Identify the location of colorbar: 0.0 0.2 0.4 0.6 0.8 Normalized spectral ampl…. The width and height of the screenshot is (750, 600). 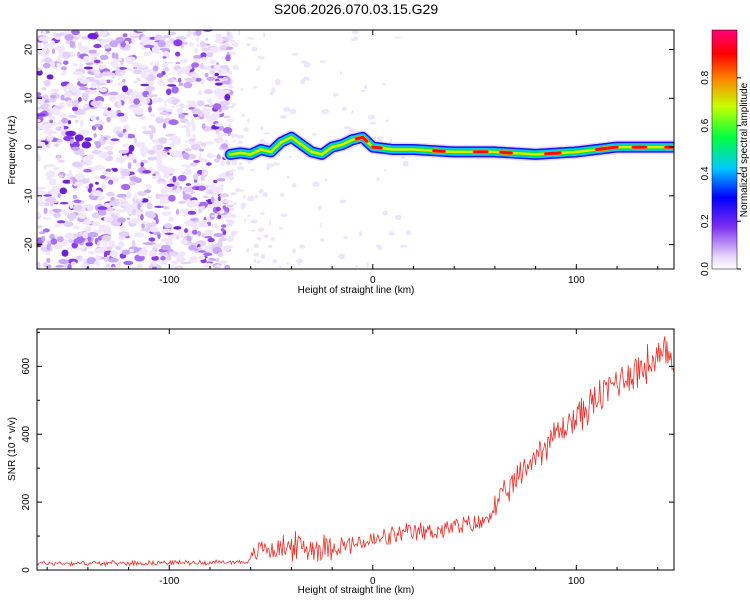
(725, 152).